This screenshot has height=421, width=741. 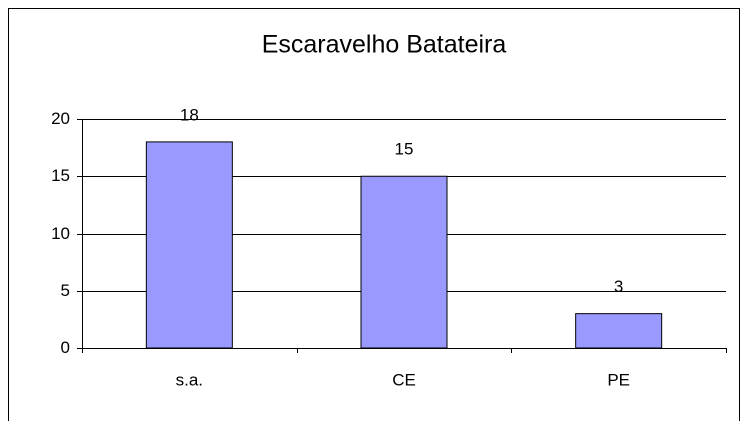 I want to click on x-tick-label: s.a., so click(x=189, y=379).